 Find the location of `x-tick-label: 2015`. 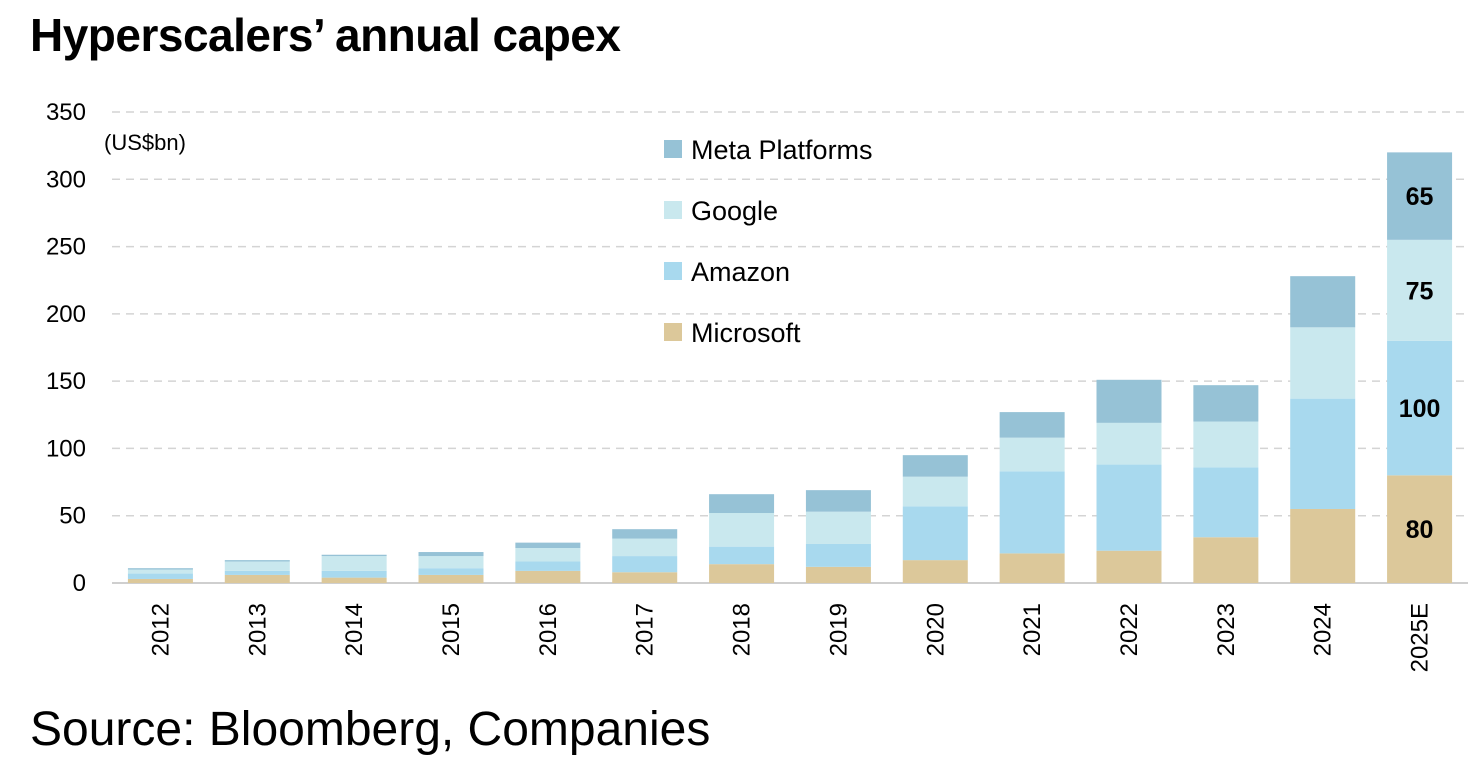

x-tick-label: 2015 is located at coordinates (451, 629).